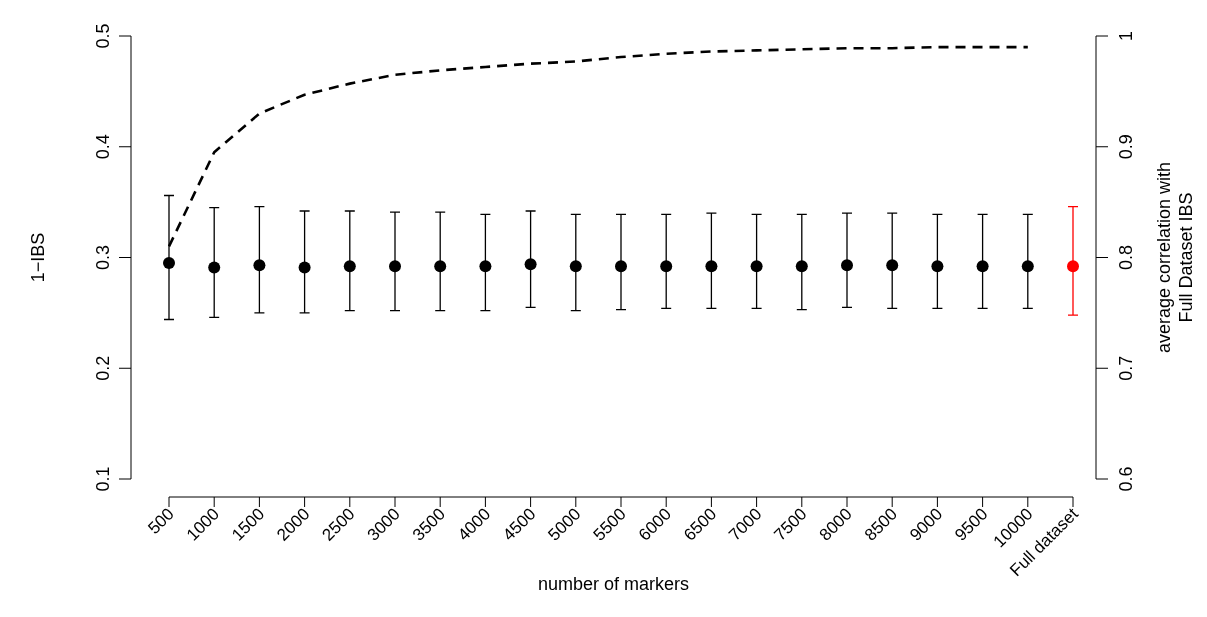 The image size is (1207, 617). I want to click on y2-axis-title: average correlation with Full Dataset IBS, so click(1175, 257).